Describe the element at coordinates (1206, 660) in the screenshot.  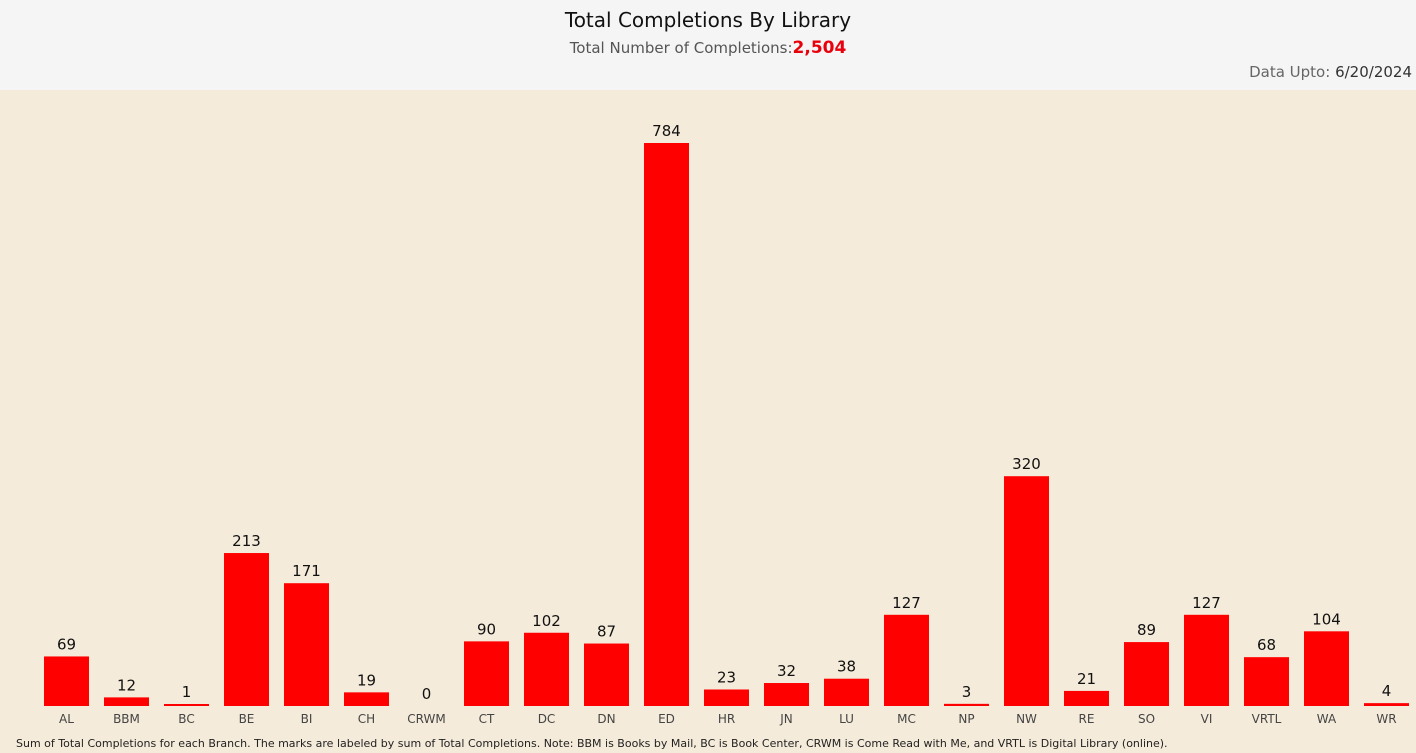
I see `bar-vi` at that location.